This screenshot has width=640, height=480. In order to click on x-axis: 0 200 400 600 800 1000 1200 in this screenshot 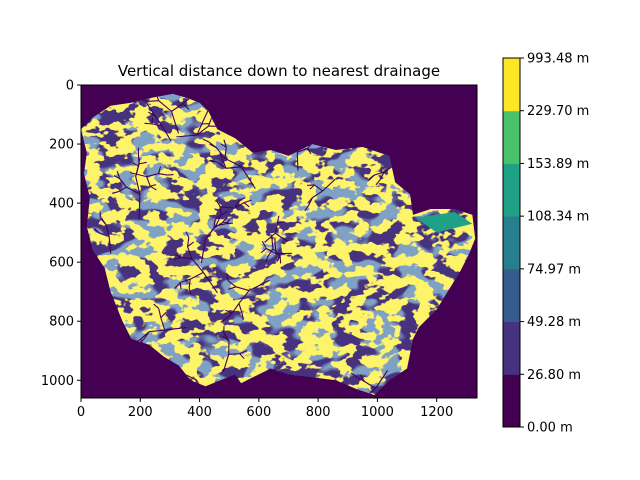, I will do `click(265, 409)`.